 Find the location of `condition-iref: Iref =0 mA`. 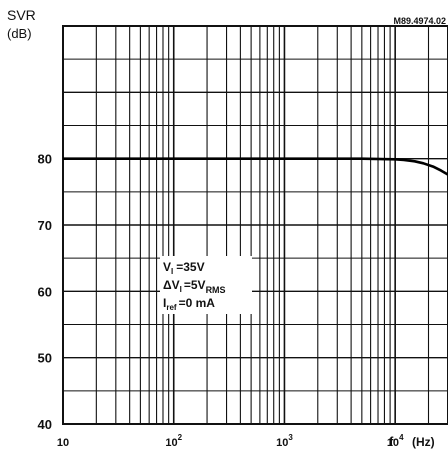

condition-iref: Iref =0 mA is located at coordinates (189, 304).